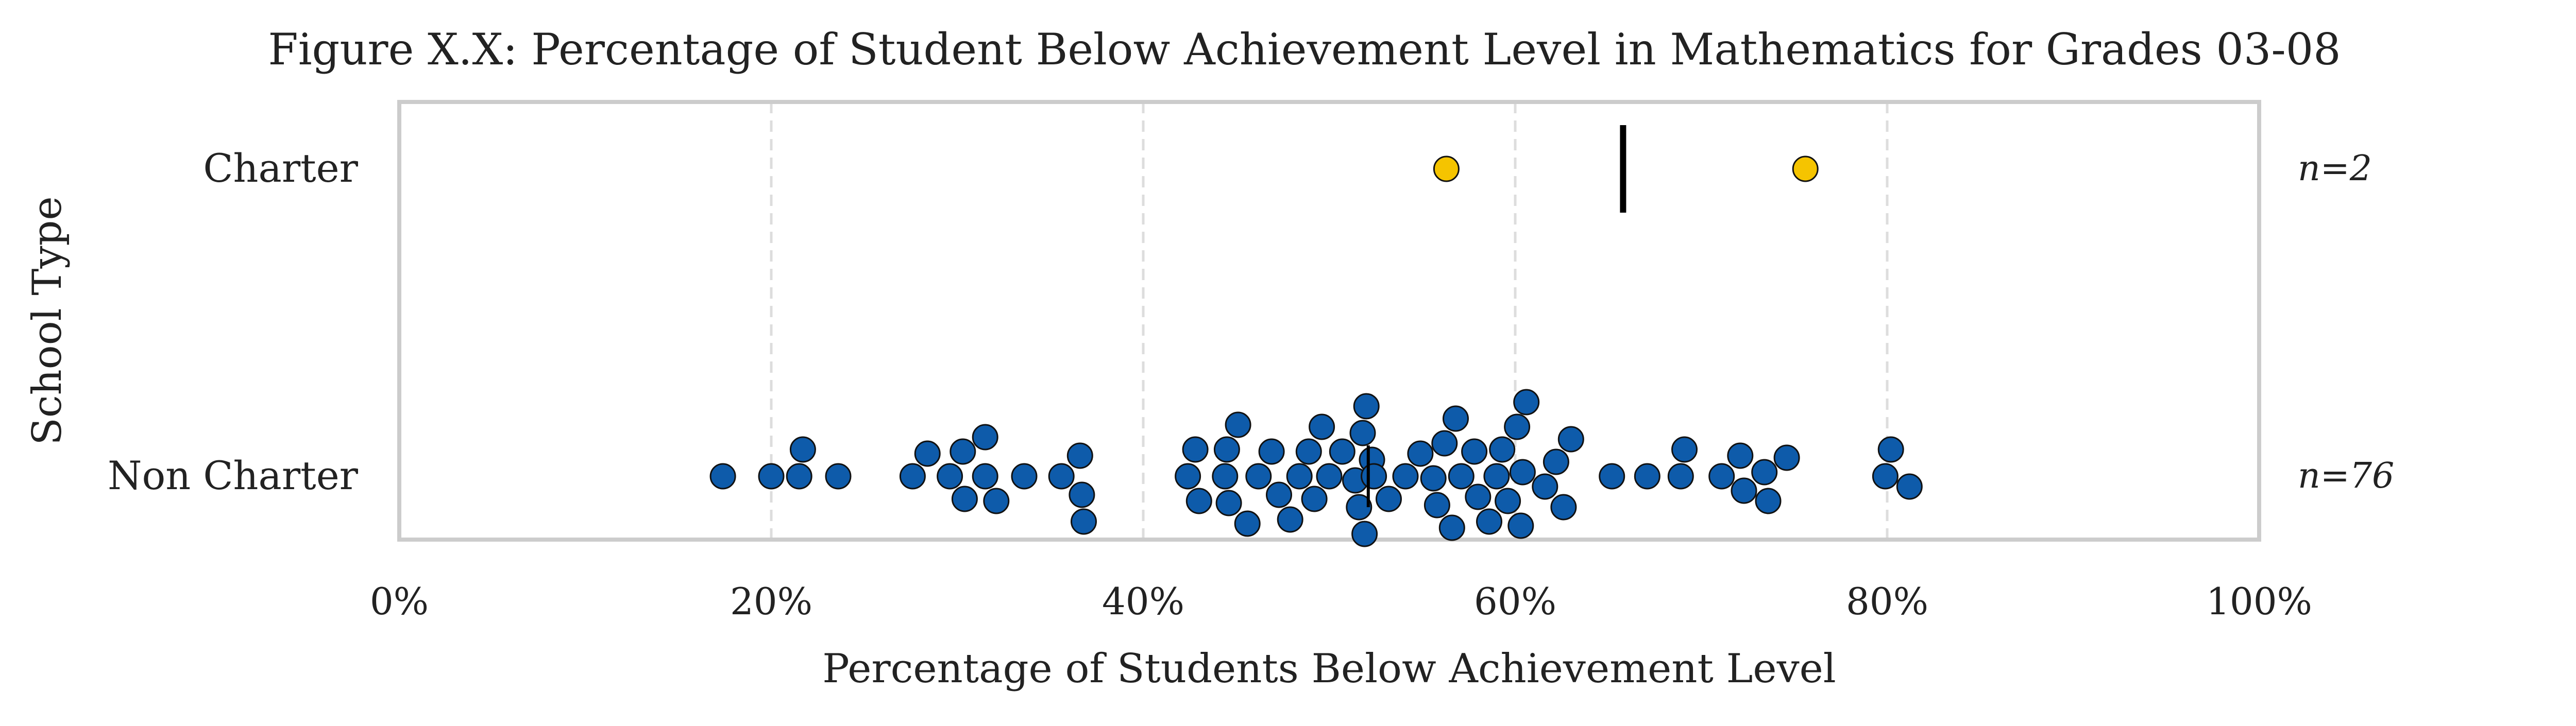 The width and height of the screenshot is (2576, 726). What do you see at coordinates (2346, 476) in the screenshot?
I see `count-label: n=76` at bounding box center [2346, 476].